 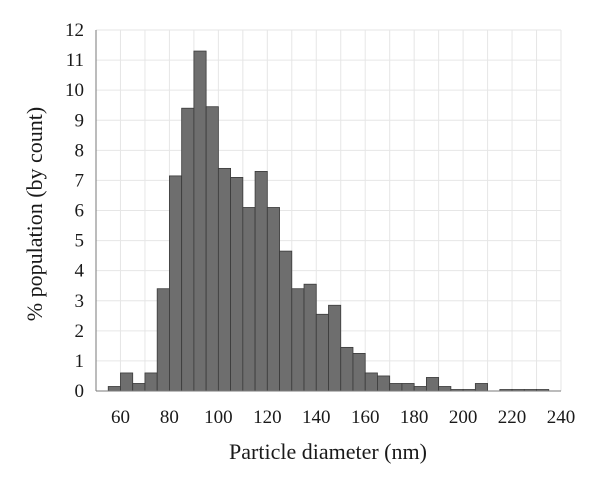 I want to click on x-axis-title: Particle diameter (nm), so click(x=328, y=451).